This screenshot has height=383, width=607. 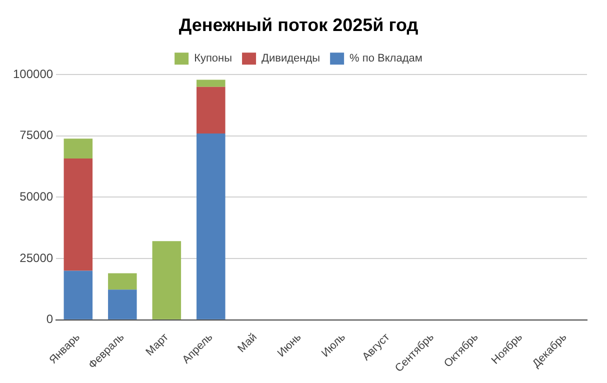 What do you see at coordinates (50, 319) in the screenshot?
I see `y-tick-label: 0` at bounding box center [50, 319].